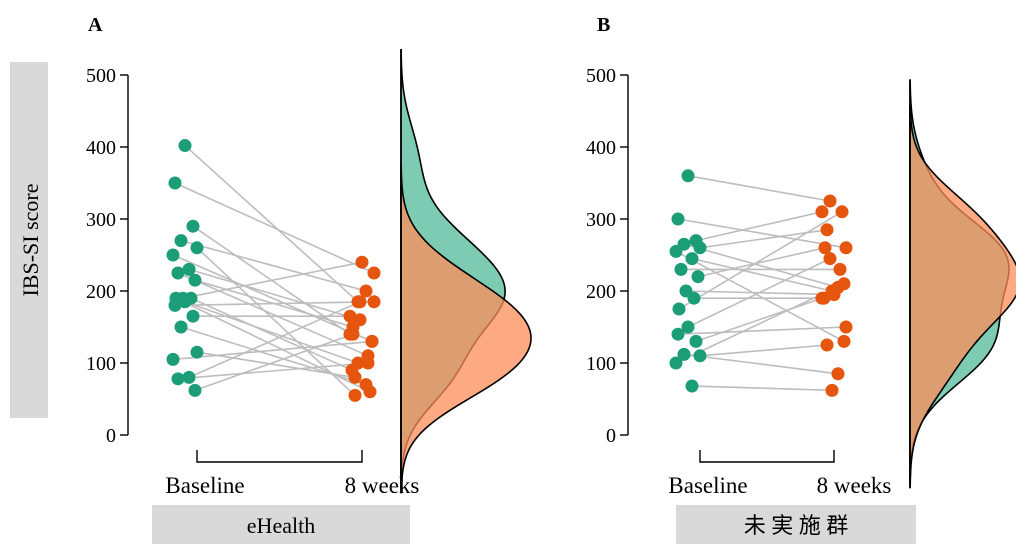  Describe the element at coordinates (466, 330) in the screenshot. I see `week8-density` at that location.